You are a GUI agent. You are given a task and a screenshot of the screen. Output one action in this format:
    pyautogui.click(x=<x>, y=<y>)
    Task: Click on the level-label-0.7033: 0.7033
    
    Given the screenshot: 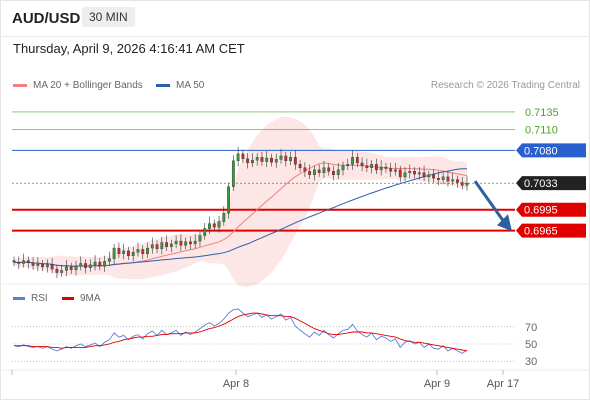 What is the action you would take?
    pyautogui.click(x=541, y=184)
    